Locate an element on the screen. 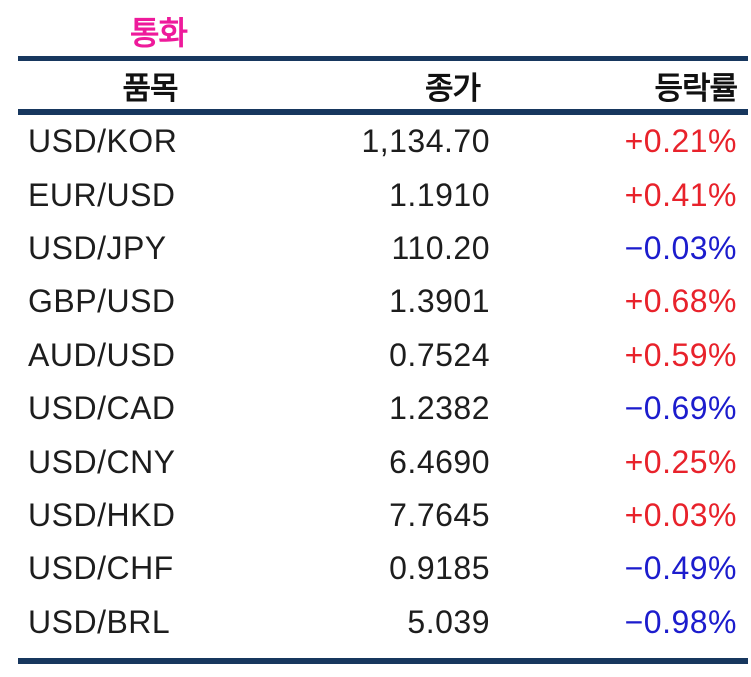 This screenshot has height=677, width=751. table-header-row: 품목 종가 등락률 is located at coordinates (375, 85).